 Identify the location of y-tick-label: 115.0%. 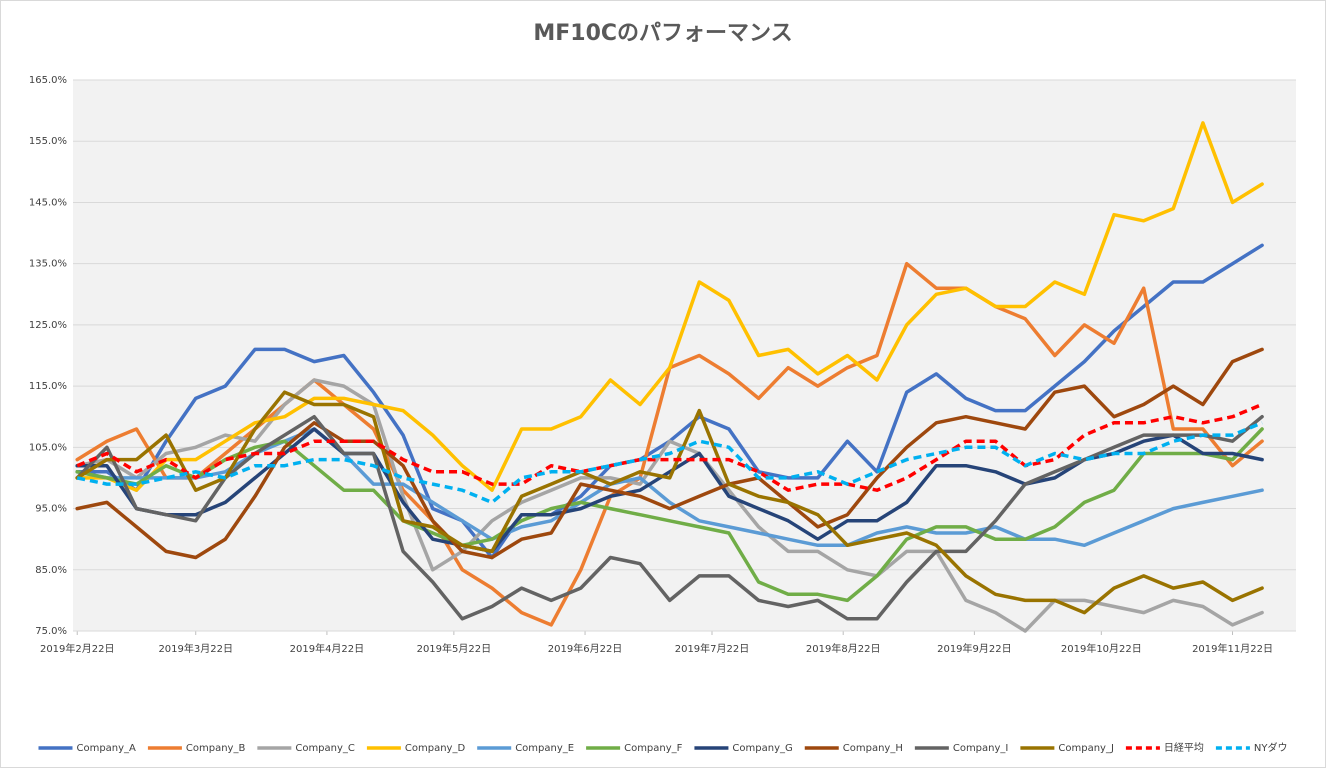
(48, 386).